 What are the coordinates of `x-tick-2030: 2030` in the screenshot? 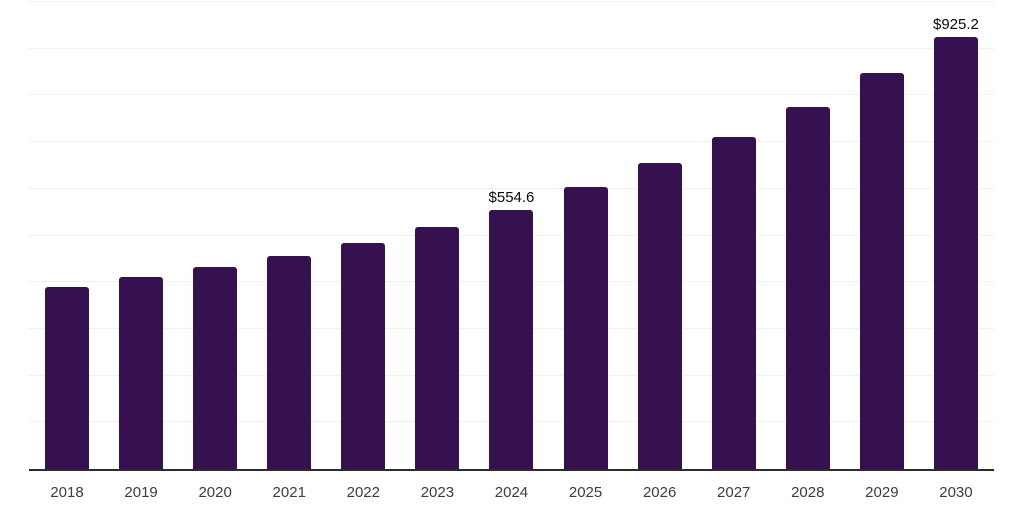 It's located at (956, 492).